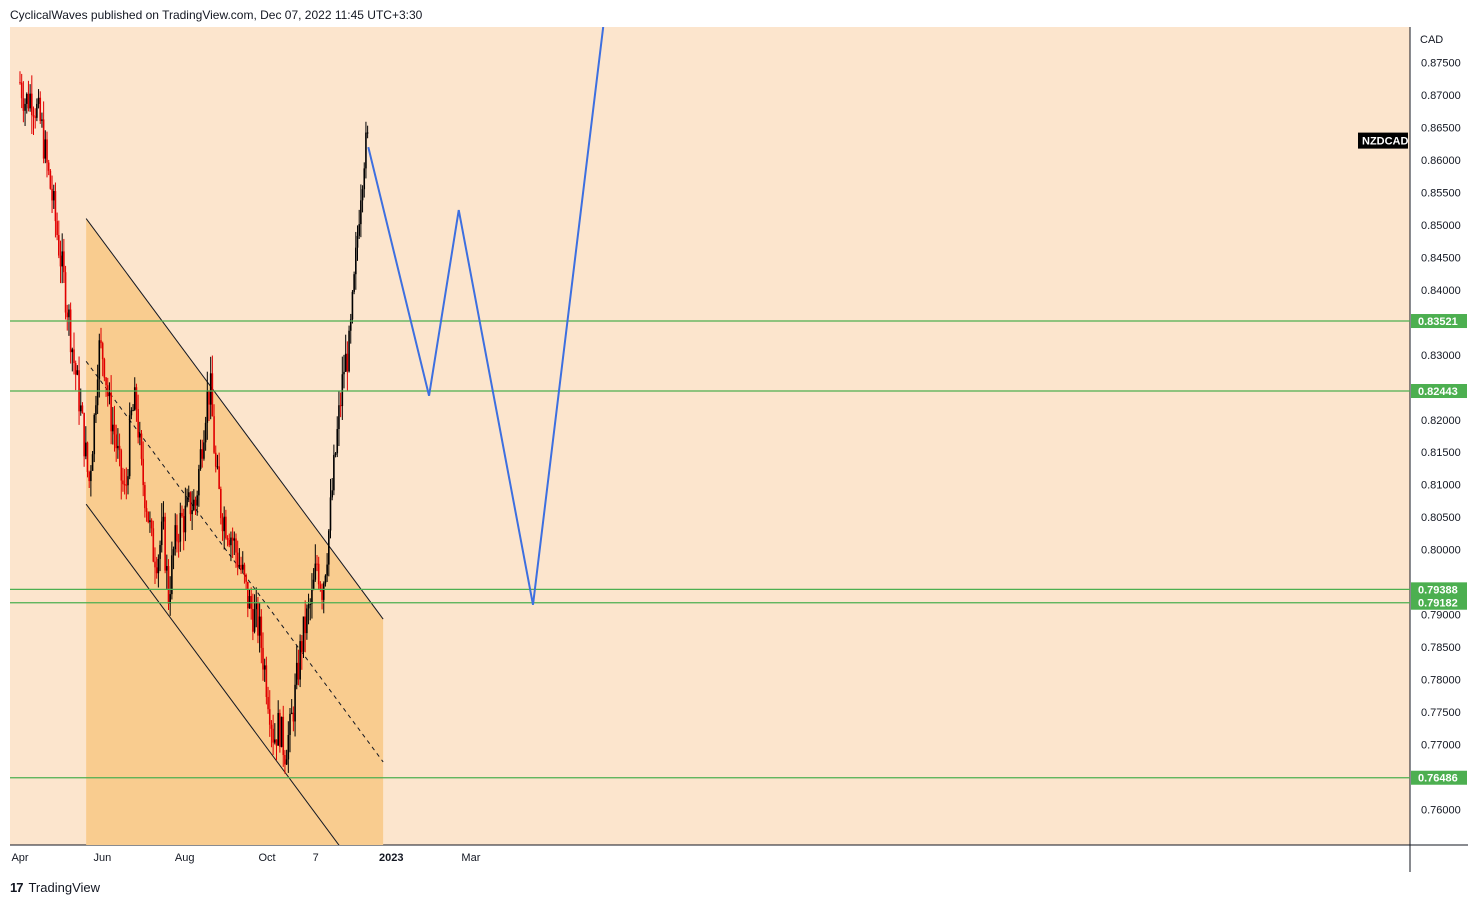 Image resolution: width=1478 pixels, height=907 pixels. I want to click on time-tick-label: 2023, so click(391, 858).